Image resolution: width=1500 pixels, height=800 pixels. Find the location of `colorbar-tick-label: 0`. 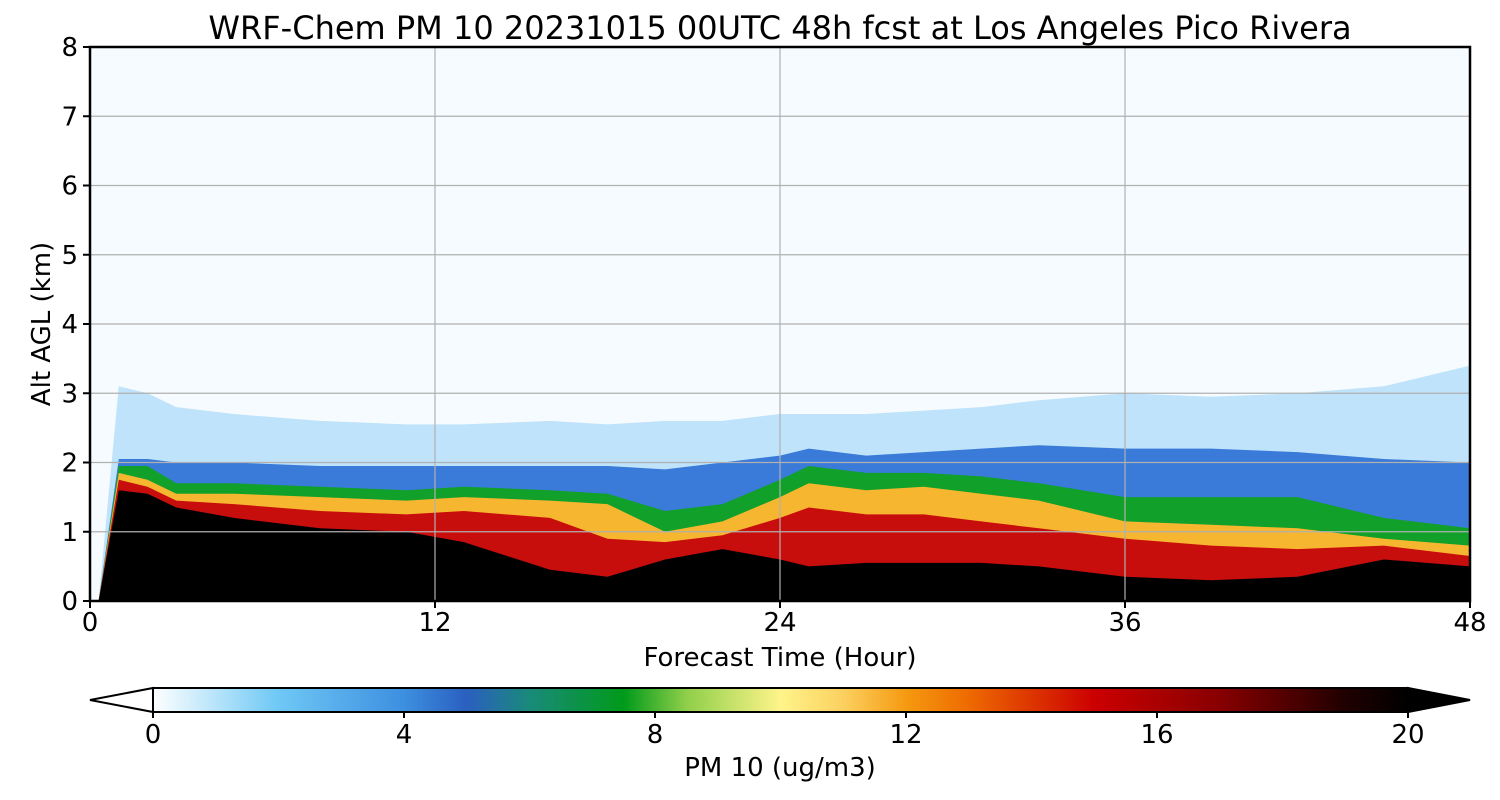

colorbar-tick-label: 0 is located at coordinates (153, 735).